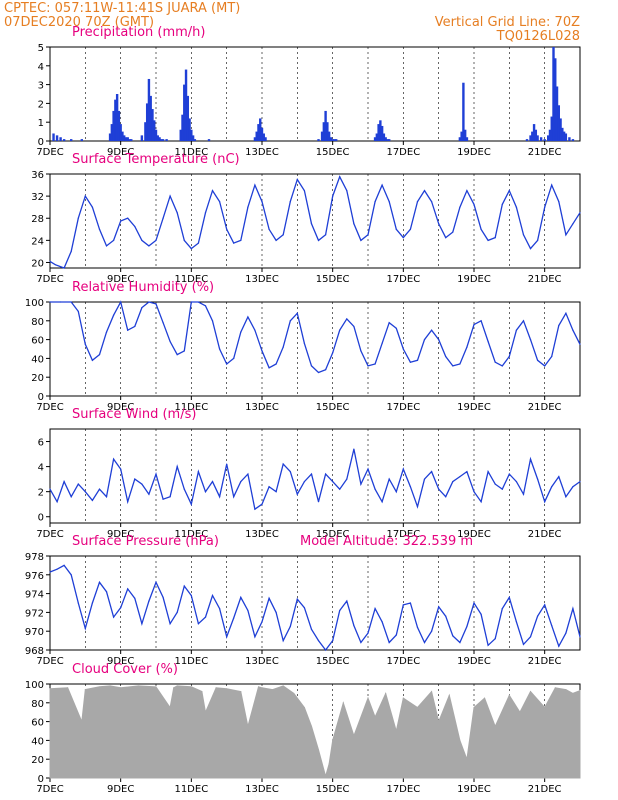  Describe the element at coordinates (120, 407) in the screenshot. I see `x-tick-label: 9DEC` at that location.